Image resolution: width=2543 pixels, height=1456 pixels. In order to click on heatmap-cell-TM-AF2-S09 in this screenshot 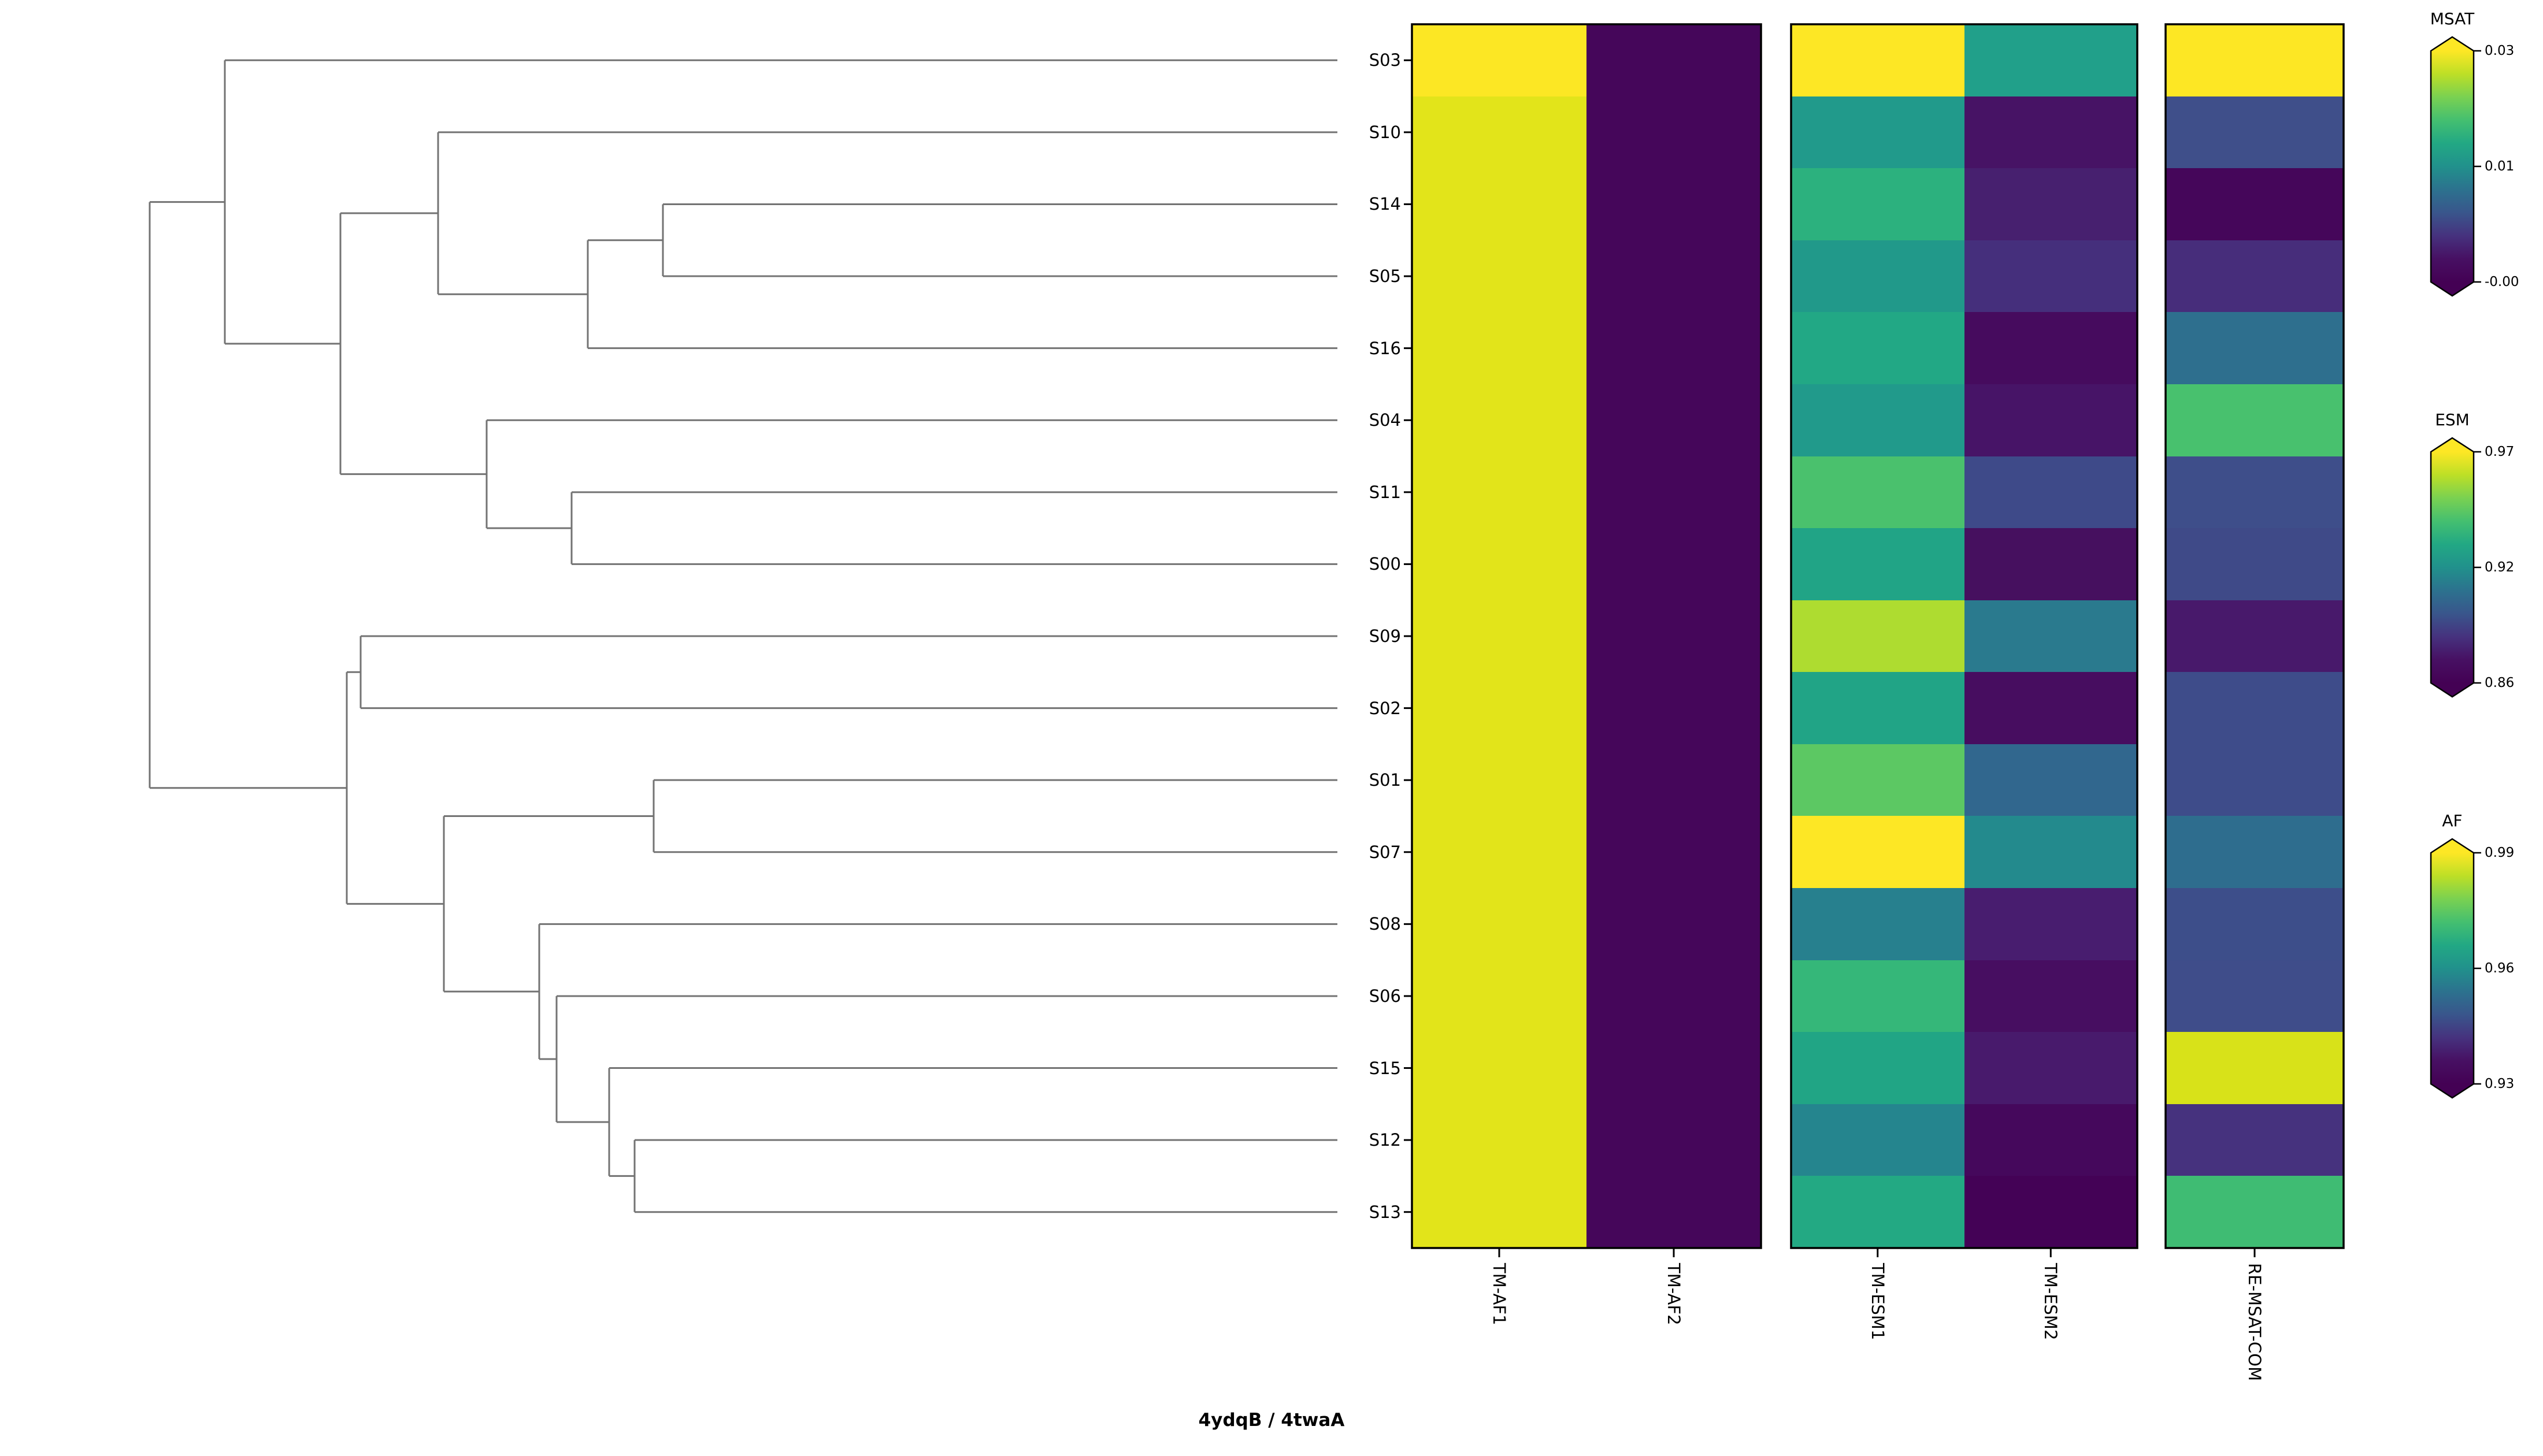, I will do `click(1674, 636)`.